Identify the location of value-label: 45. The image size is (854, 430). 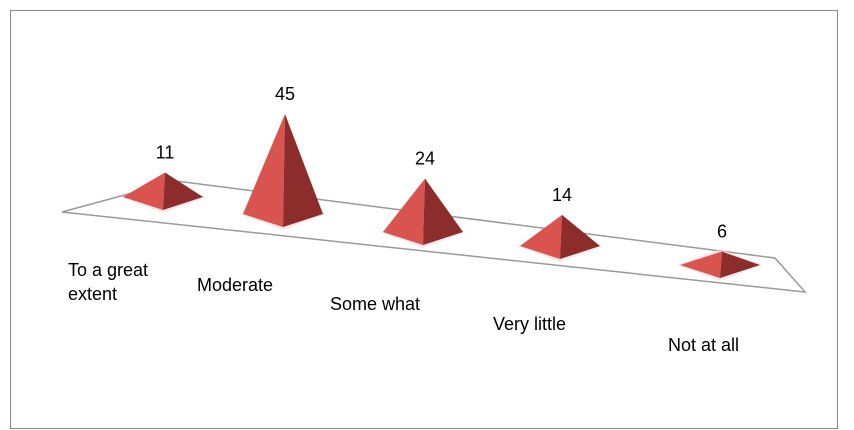
(285, 94).